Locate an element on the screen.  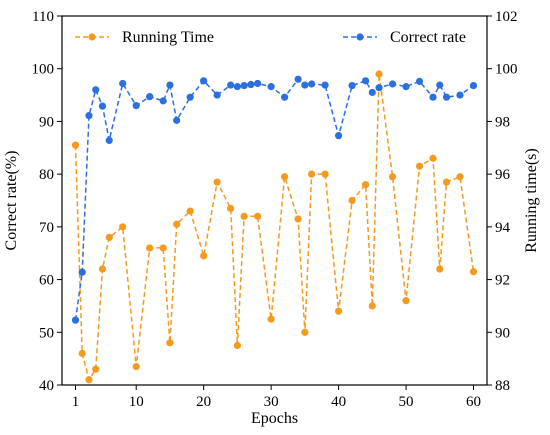
y-right-tick-label: 90 is located at coordinates (502, 333).